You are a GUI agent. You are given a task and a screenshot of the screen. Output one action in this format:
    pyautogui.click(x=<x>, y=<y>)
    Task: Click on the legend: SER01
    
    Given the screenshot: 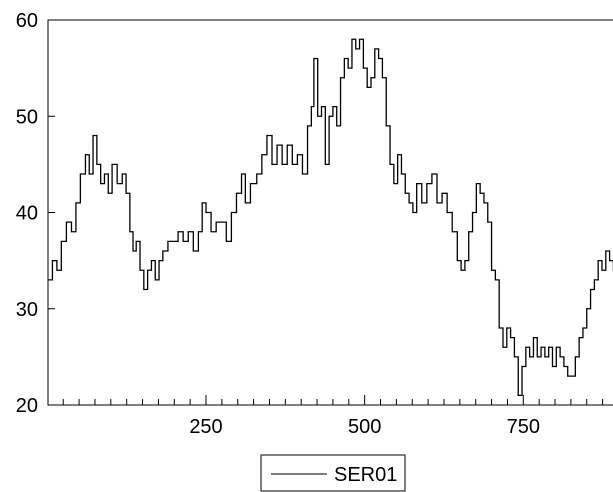 What is the action you would take?
    pyautogui.click(x=333, y=473)
    